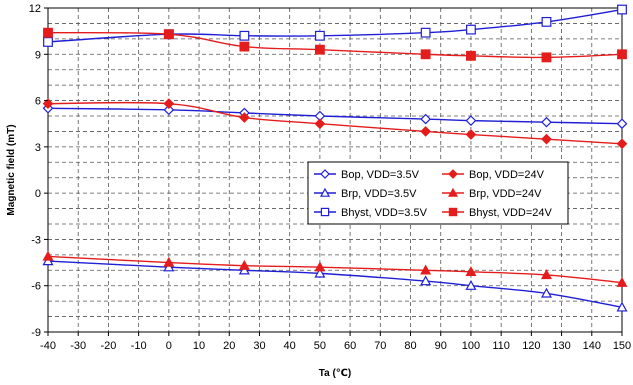 This screenshot has width=633, height=385. What do you see at coordinates (259, 346) in the screenshot?
I see `x-tick-label: 30` at bounding box center [259, 346].